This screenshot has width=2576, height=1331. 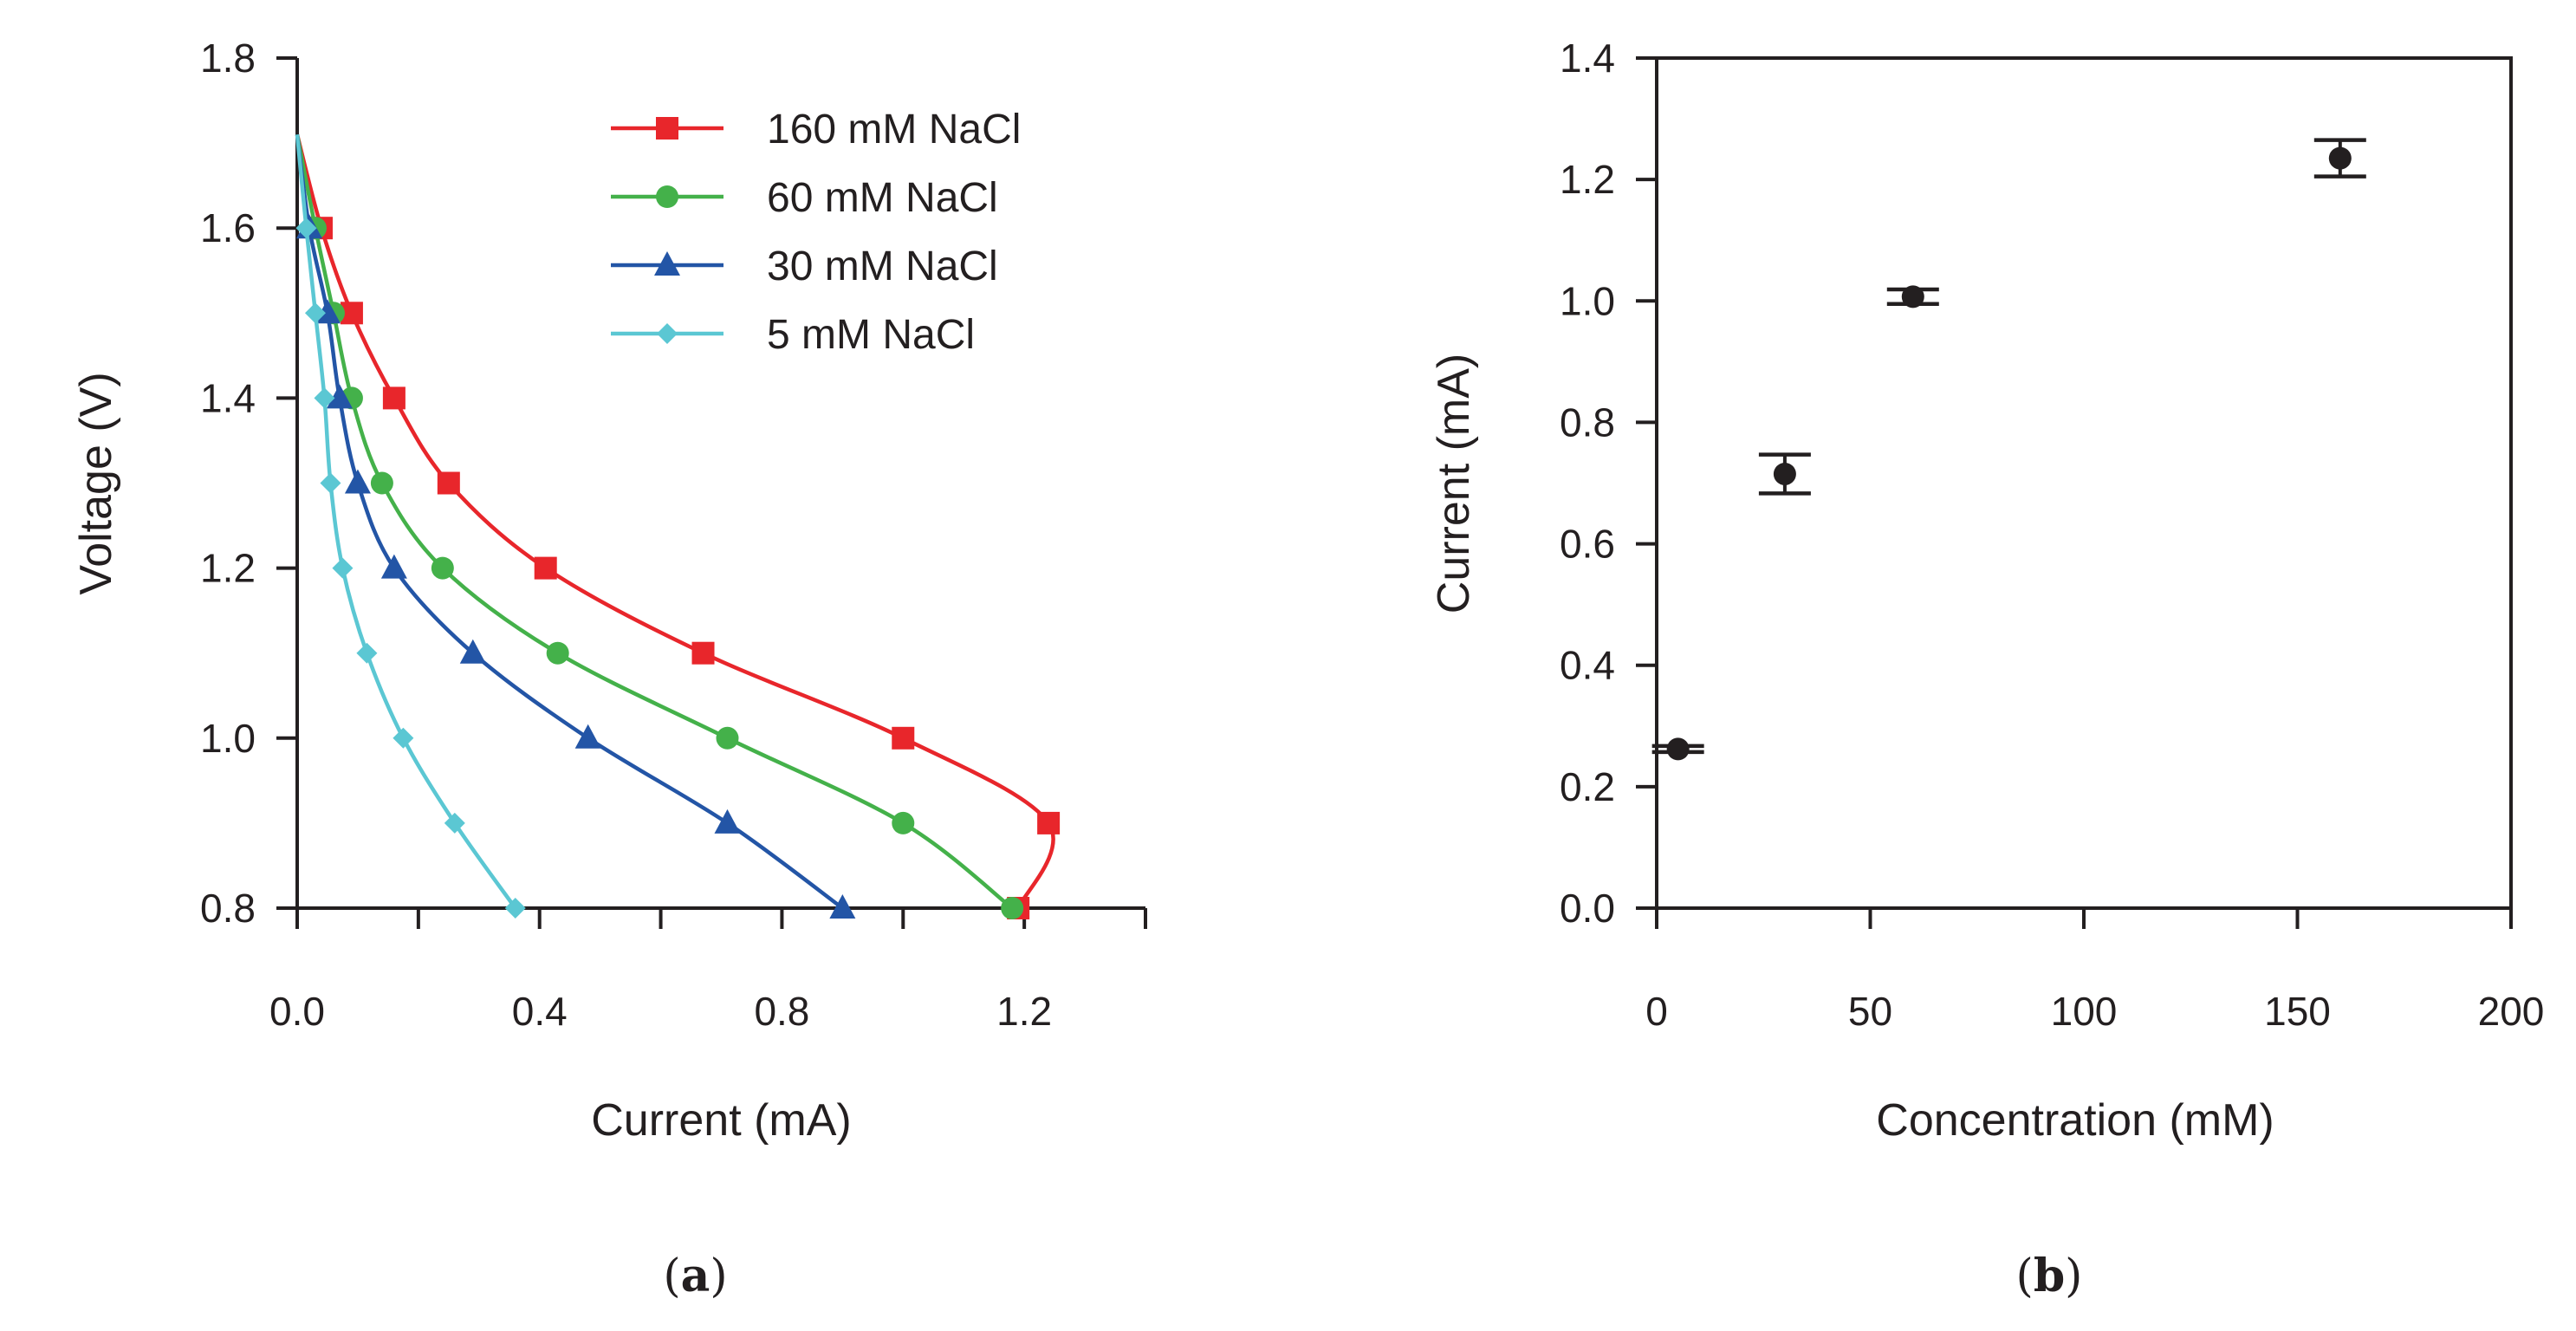 What do you see at coordinates (1657, 1011) in the screenshot?
I see `x-tick-label: 0` at bounding box center [1657, 1011].